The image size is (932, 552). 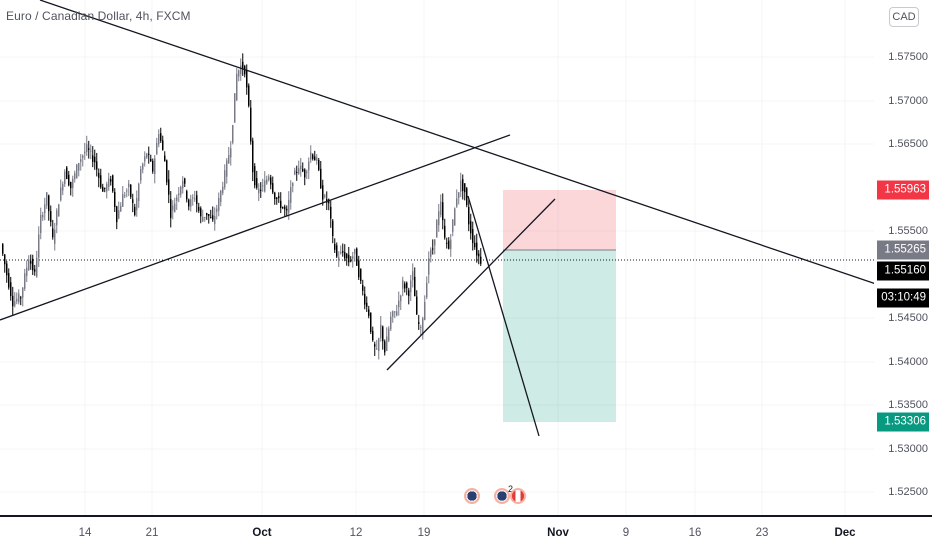 What do you see at coordinates (903, 250) in the screenshot?
I see `entry-price-label: 1.55265` at bounding box center [903, 250].